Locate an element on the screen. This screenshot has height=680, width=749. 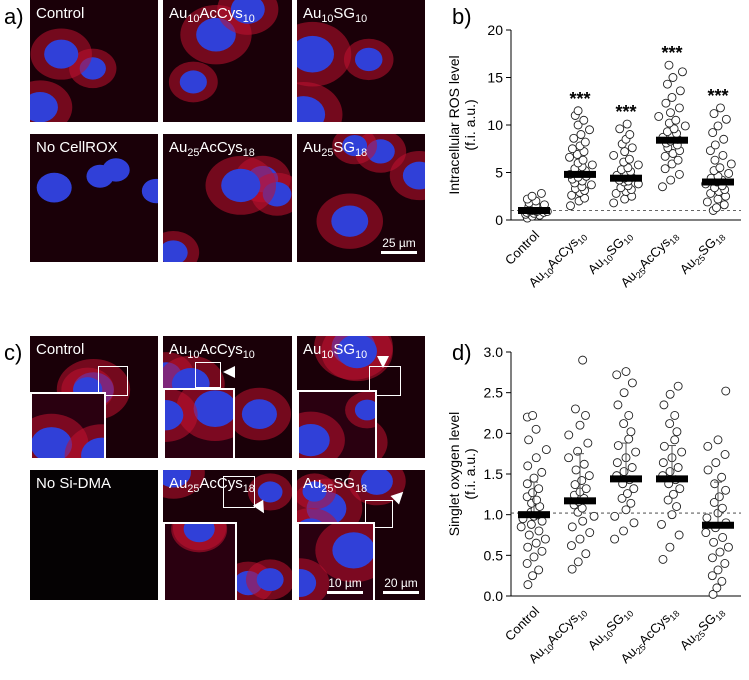
micrograph-label: Au25SG18 is located at coordinates (335, 149).